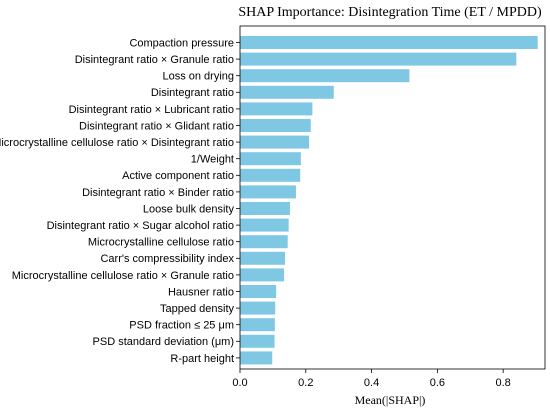  What do you see at coordinates (201, 292) in the screenshot?
I see `y-tick-label: Hausner ratio` at bounding box center [201, 292].